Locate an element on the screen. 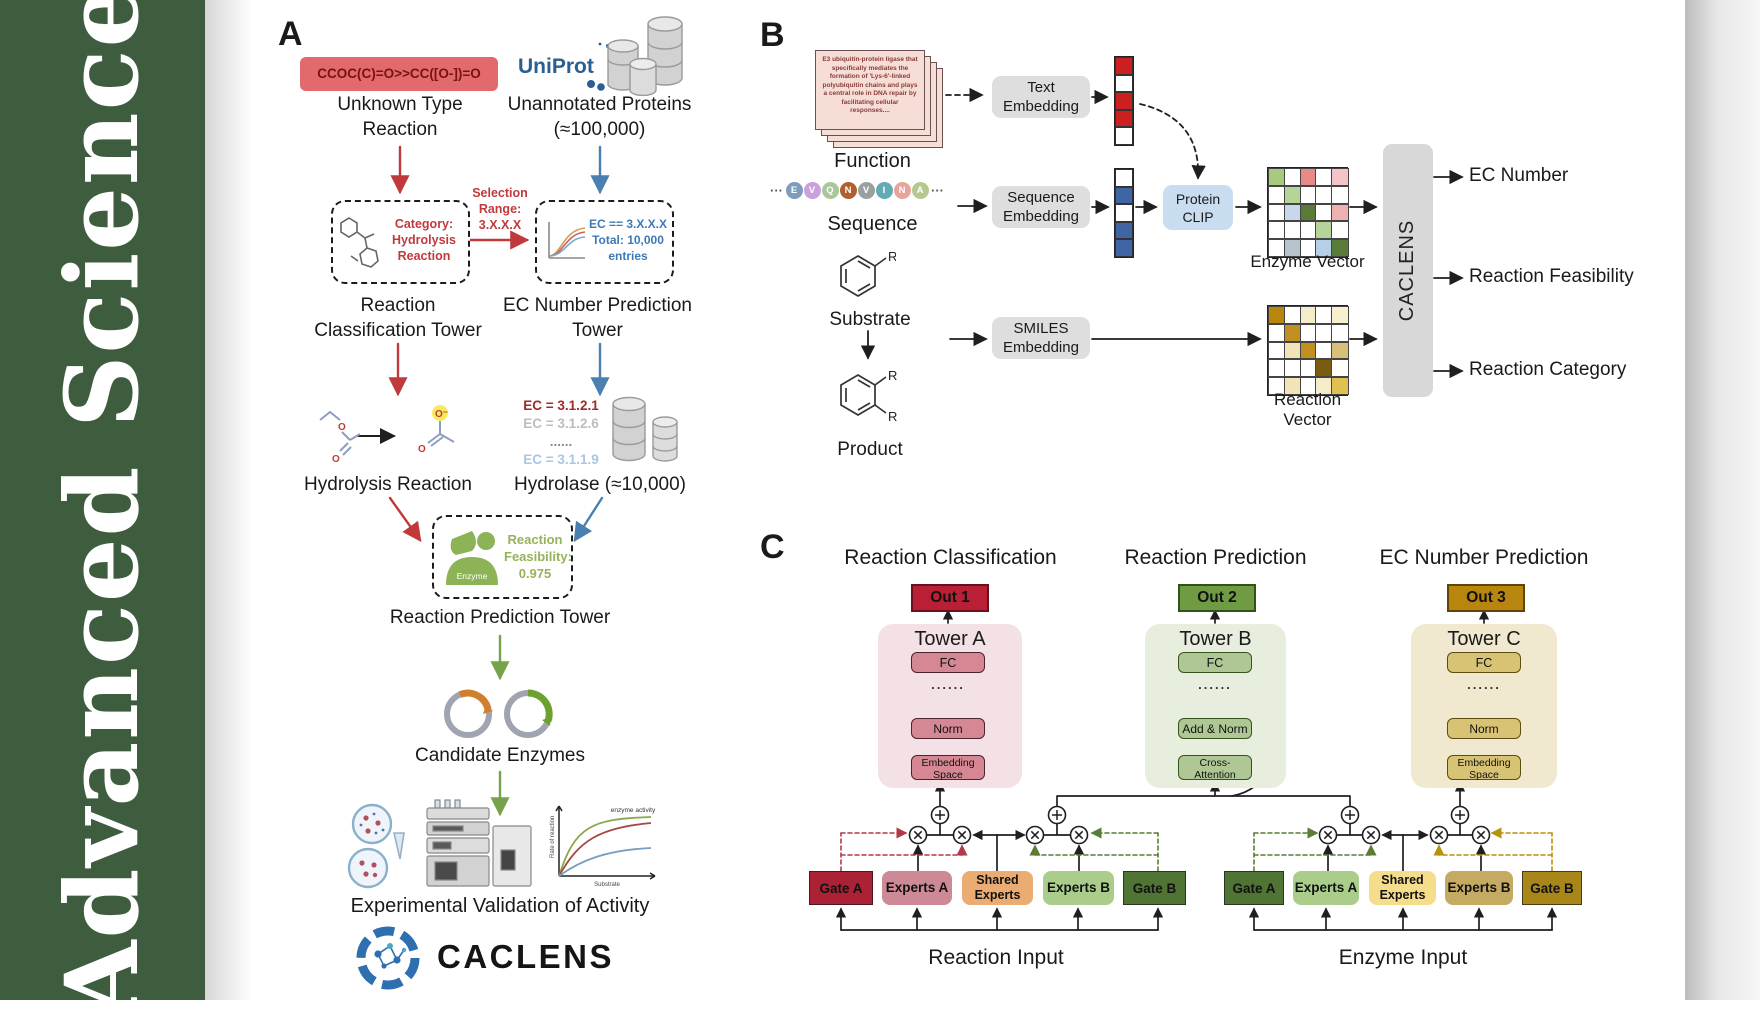  enzyme-input-label: Enzyme Input is located at coordinates (1403, 957).